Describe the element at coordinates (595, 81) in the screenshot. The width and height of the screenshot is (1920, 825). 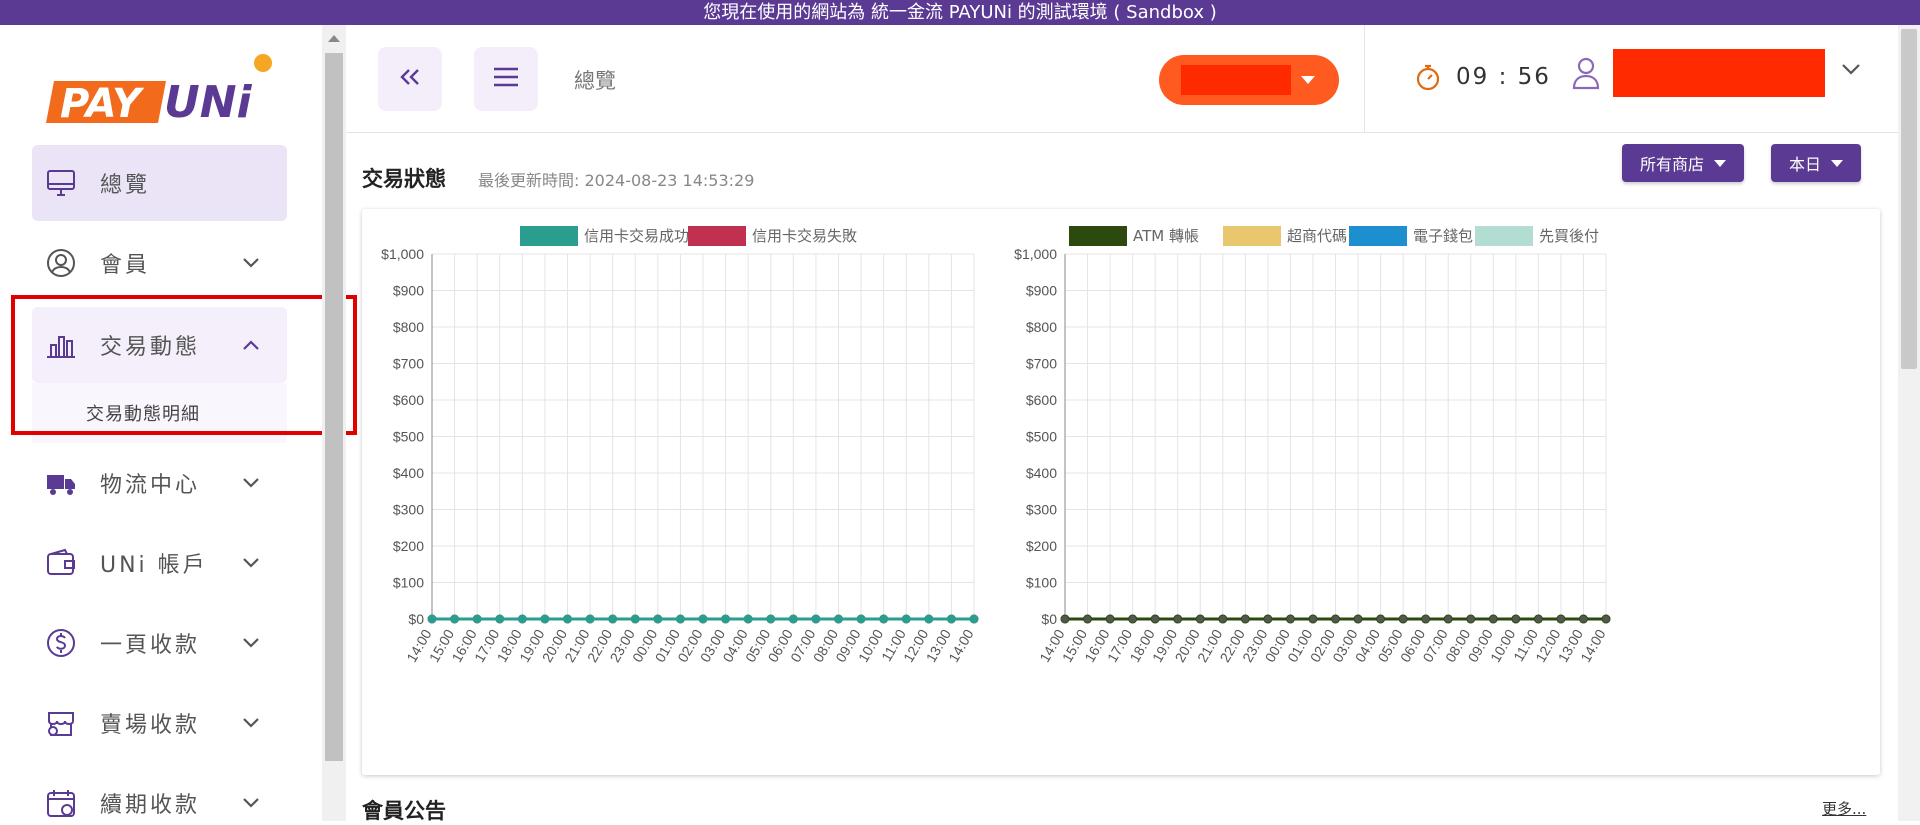
I see `breadcrumb: 總覽` at that location.